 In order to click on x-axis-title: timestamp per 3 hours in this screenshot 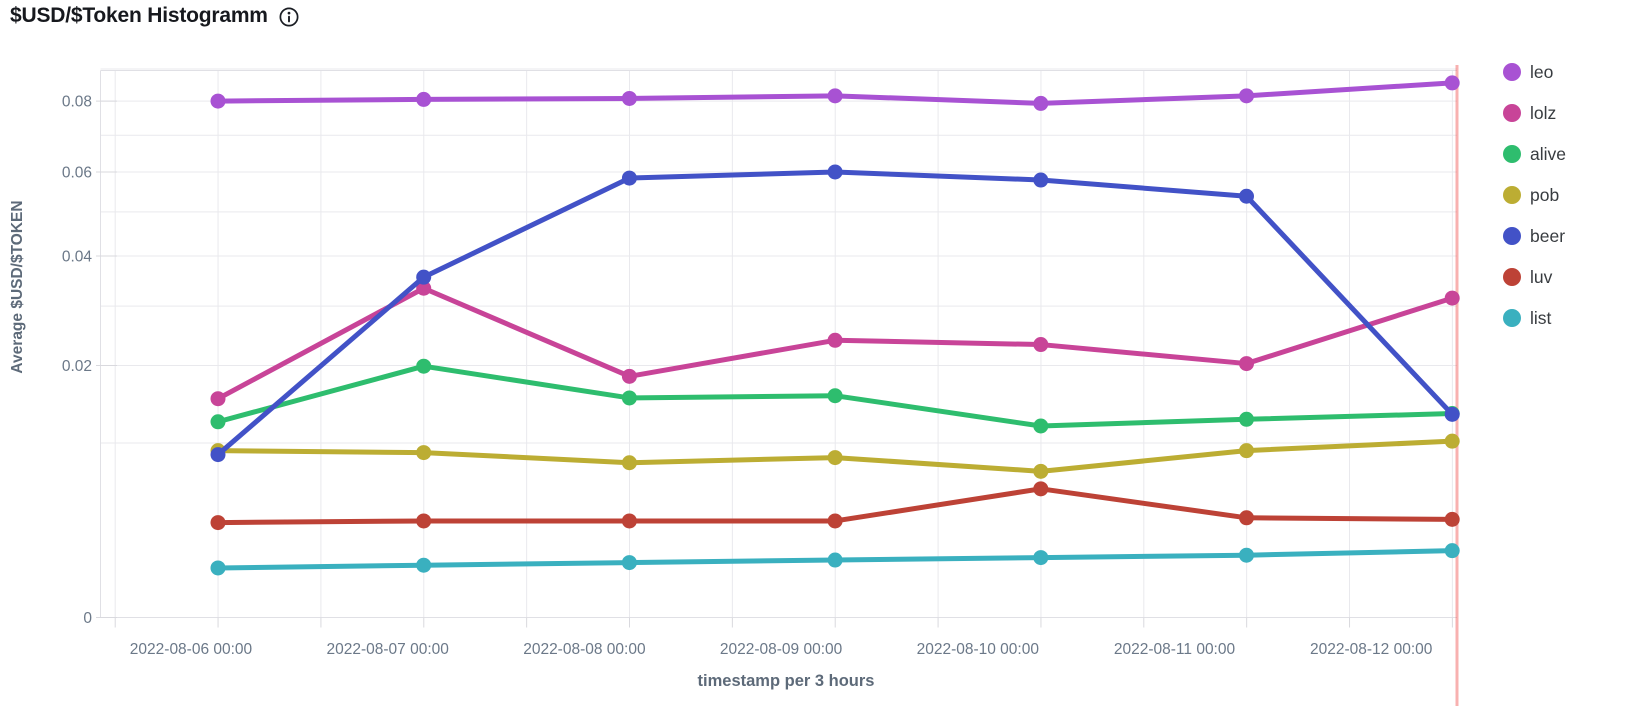, I will do `click(786, 681)`.